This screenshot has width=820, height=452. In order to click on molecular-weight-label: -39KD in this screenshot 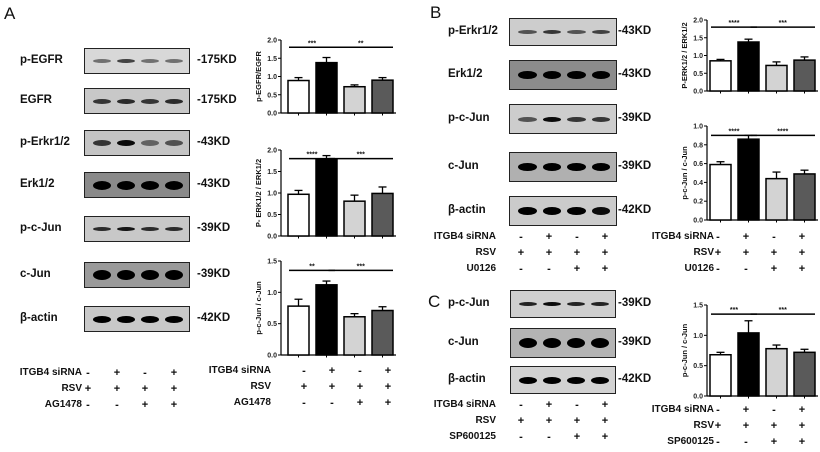, I will do `click(635, 166)`.